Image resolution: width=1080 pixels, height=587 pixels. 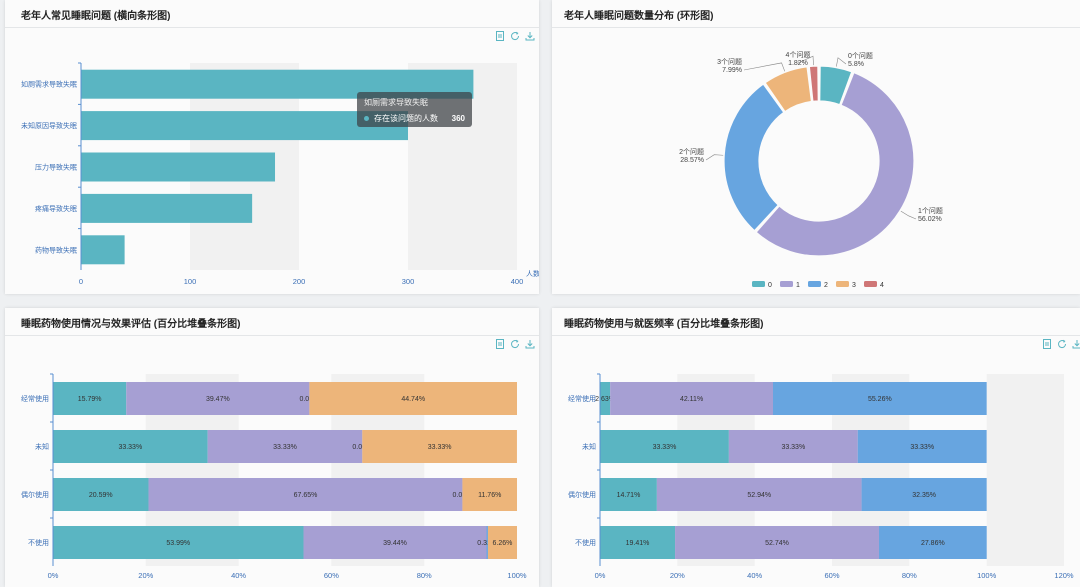 What do you see at coordinates (835, 164) in the screenshot?
I see `donut-slice` at bounding box center [835, 164].